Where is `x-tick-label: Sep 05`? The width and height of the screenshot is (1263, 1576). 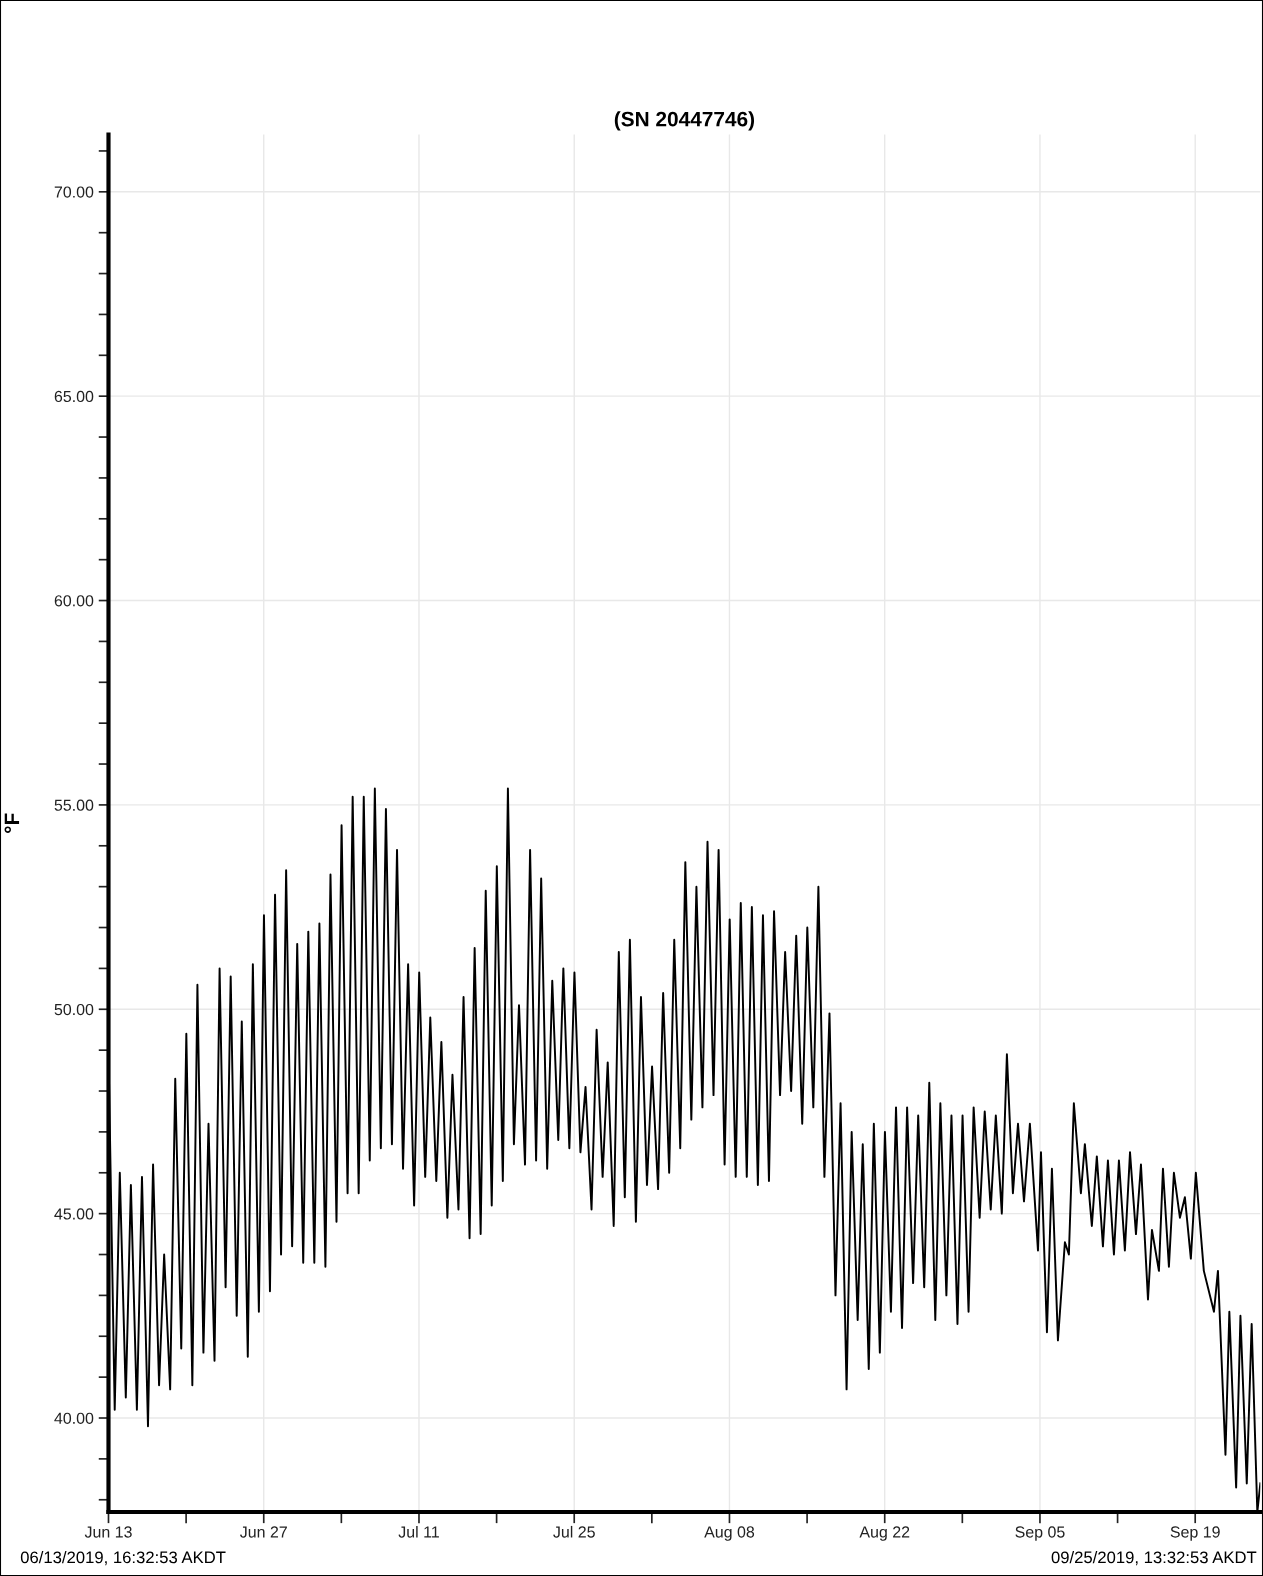
x-tick-label: Sep 05 is located at coordinates (1040, 1533).